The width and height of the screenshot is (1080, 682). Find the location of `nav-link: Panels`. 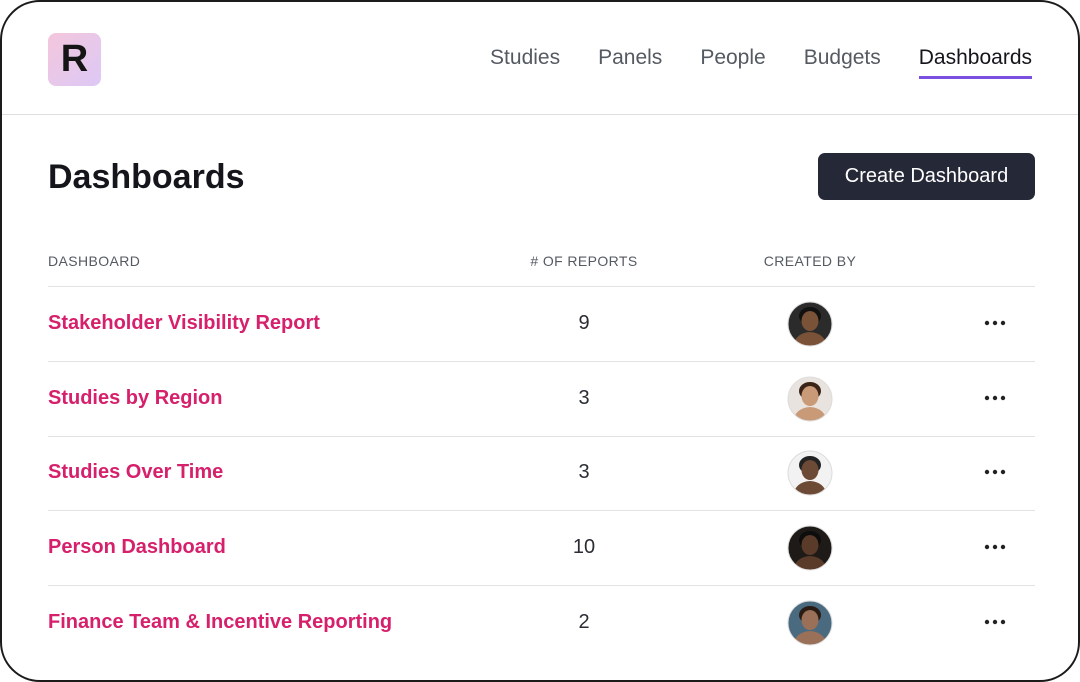

nav-link: Panels is located at coordinates (630, 57).